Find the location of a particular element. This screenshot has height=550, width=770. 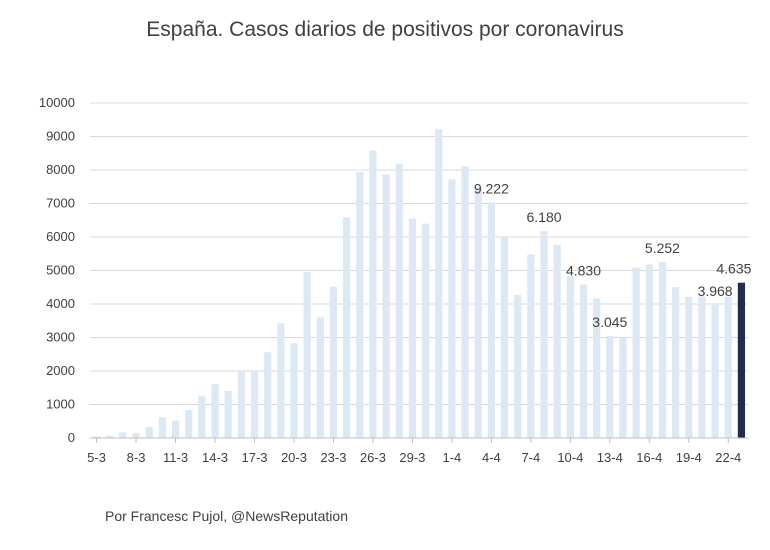

x-tick-label: 19-4 is located at coordinates (689, 457).